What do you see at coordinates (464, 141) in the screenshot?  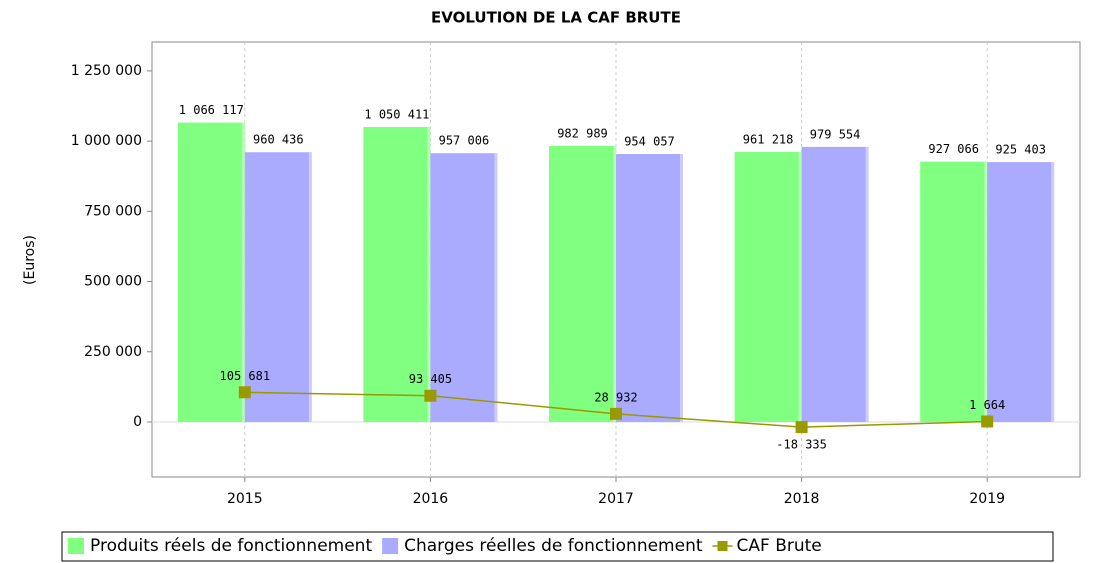 I see `value-label: 957 006` at bounding box center [464, 141].